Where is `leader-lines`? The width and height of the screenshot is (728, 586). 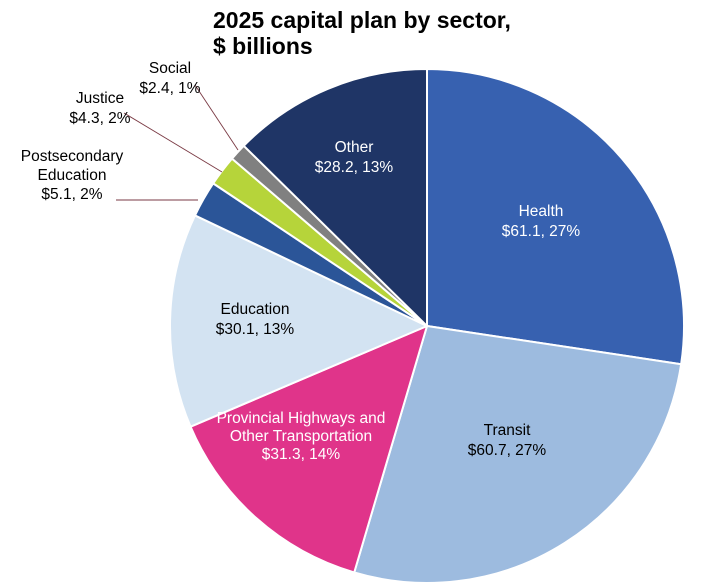
leader-lines is located at coordinates (177, 142).